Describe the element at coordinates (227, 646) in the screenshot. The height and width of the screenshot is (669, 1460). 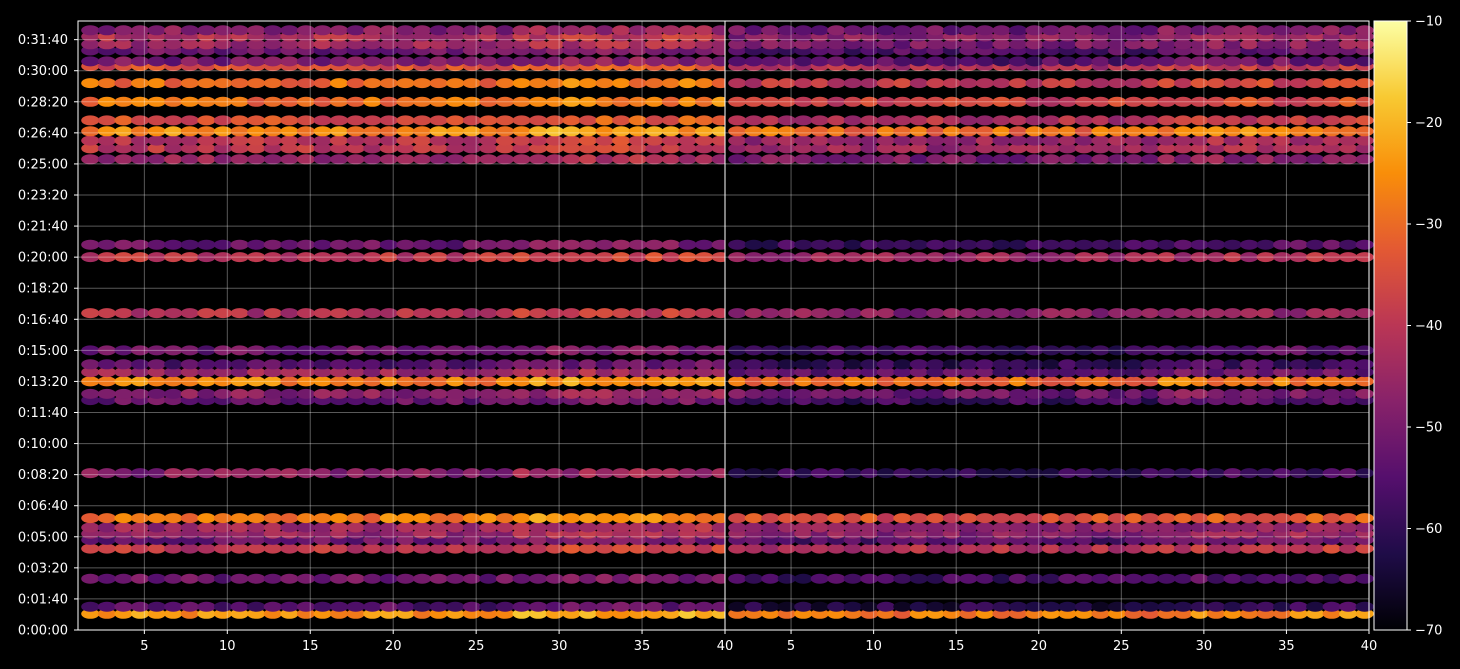
I see `x-tick-label: 10` at that location.